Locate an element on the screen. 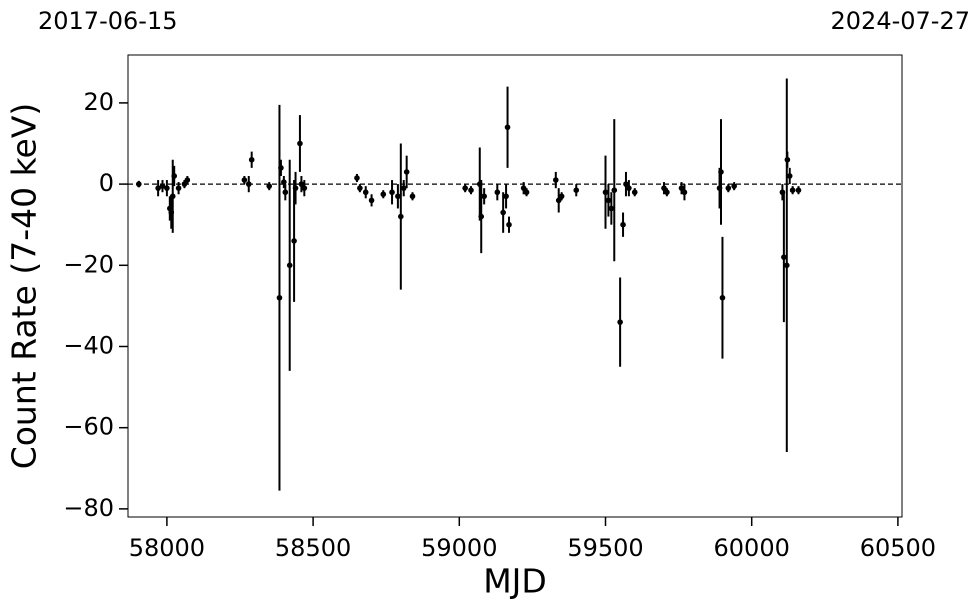  y-tick-label: −40 is located at coordinates (88, 345).